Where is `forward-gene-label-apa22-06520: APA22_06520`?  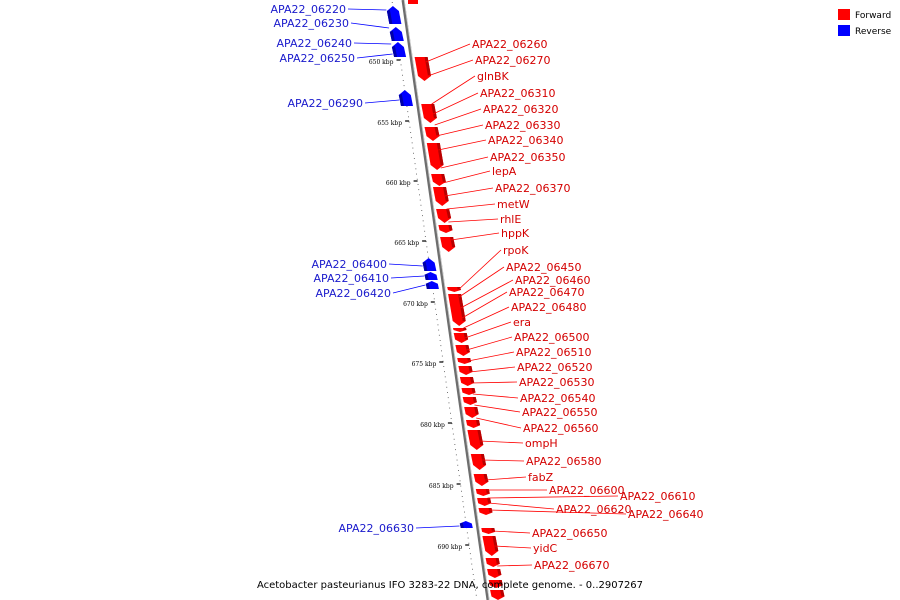 forward-gene-label-apa22-06520: APA22_06520 is located at coordinates (554, 367).